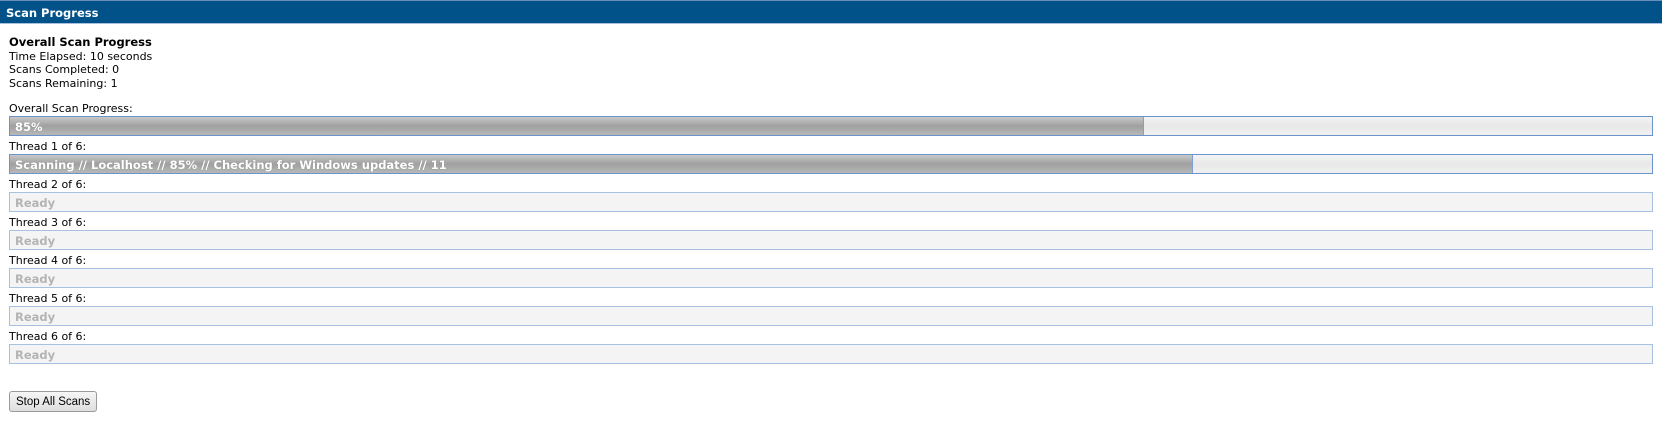 The image size is (1662, 426). What do you see at coordinates (63, 83) in the screenshot?
I see `scans-remaining: Scans Remaining: 1` at bounding box center [63, 83].